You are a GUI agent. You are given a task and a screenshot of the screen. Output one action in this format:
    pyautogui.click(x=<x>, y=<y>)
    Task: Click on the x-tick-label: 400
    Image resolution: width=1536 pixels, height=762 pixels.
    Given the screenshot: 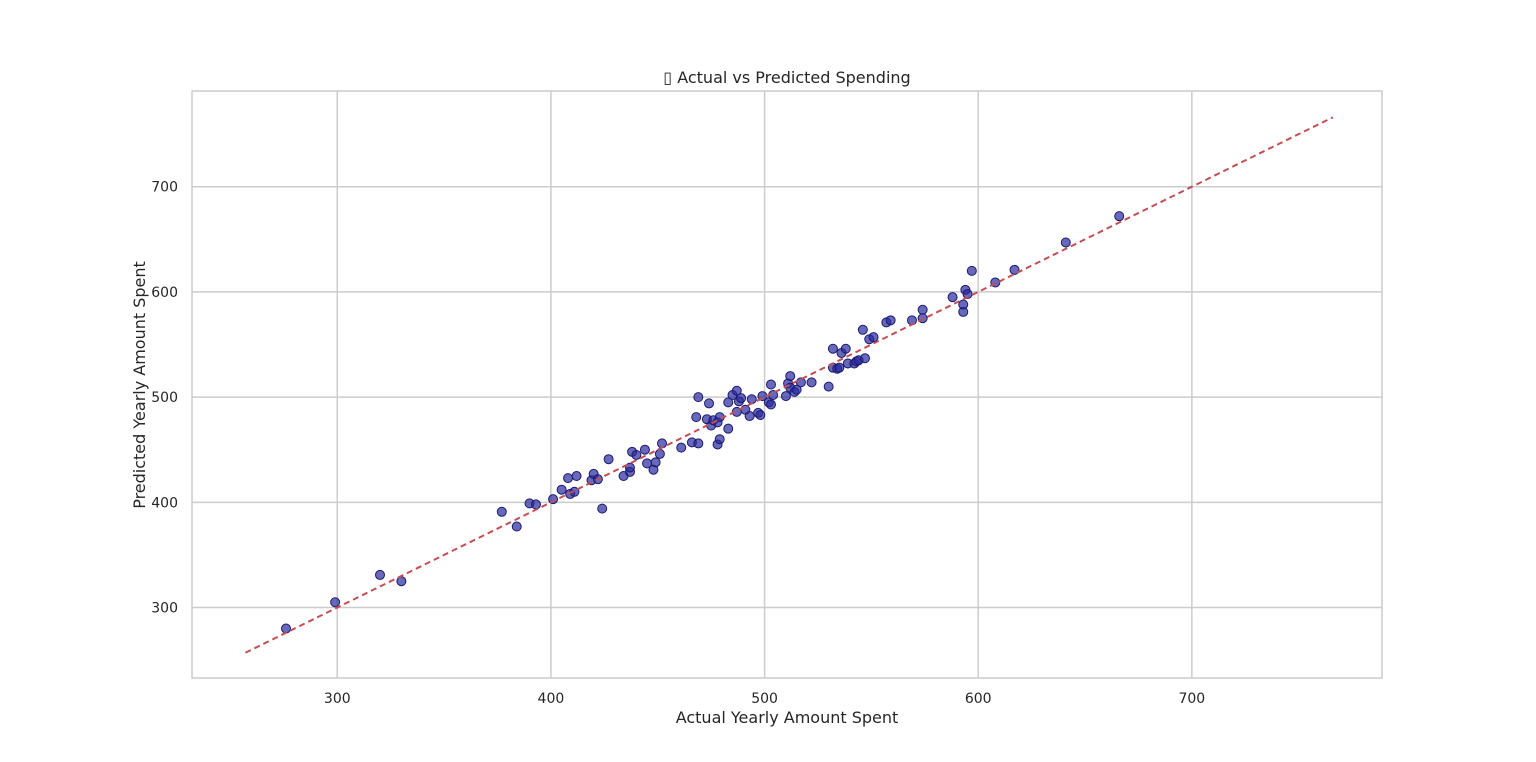 What is the action you would take?
    pyautogui.click(x=551, y=699)
    